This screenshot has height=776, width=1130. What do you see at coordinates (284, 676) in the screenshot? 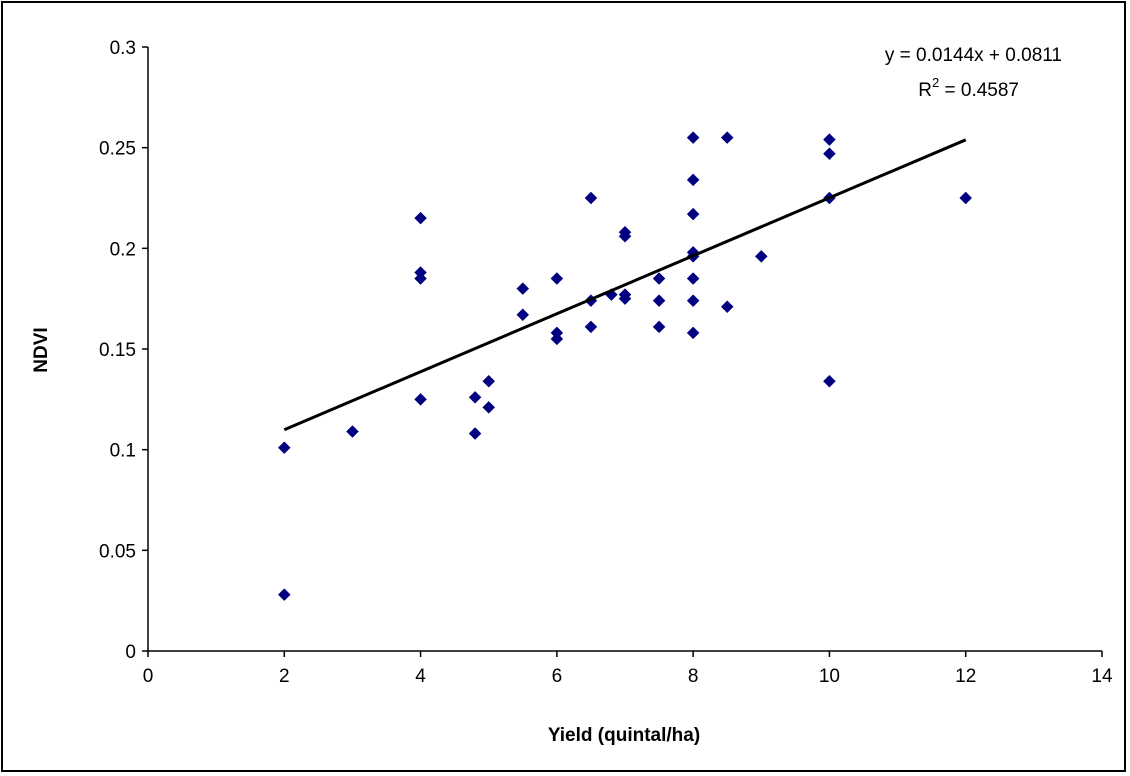
I see `x-tick-label: 2` at bounding box center [284, 676].